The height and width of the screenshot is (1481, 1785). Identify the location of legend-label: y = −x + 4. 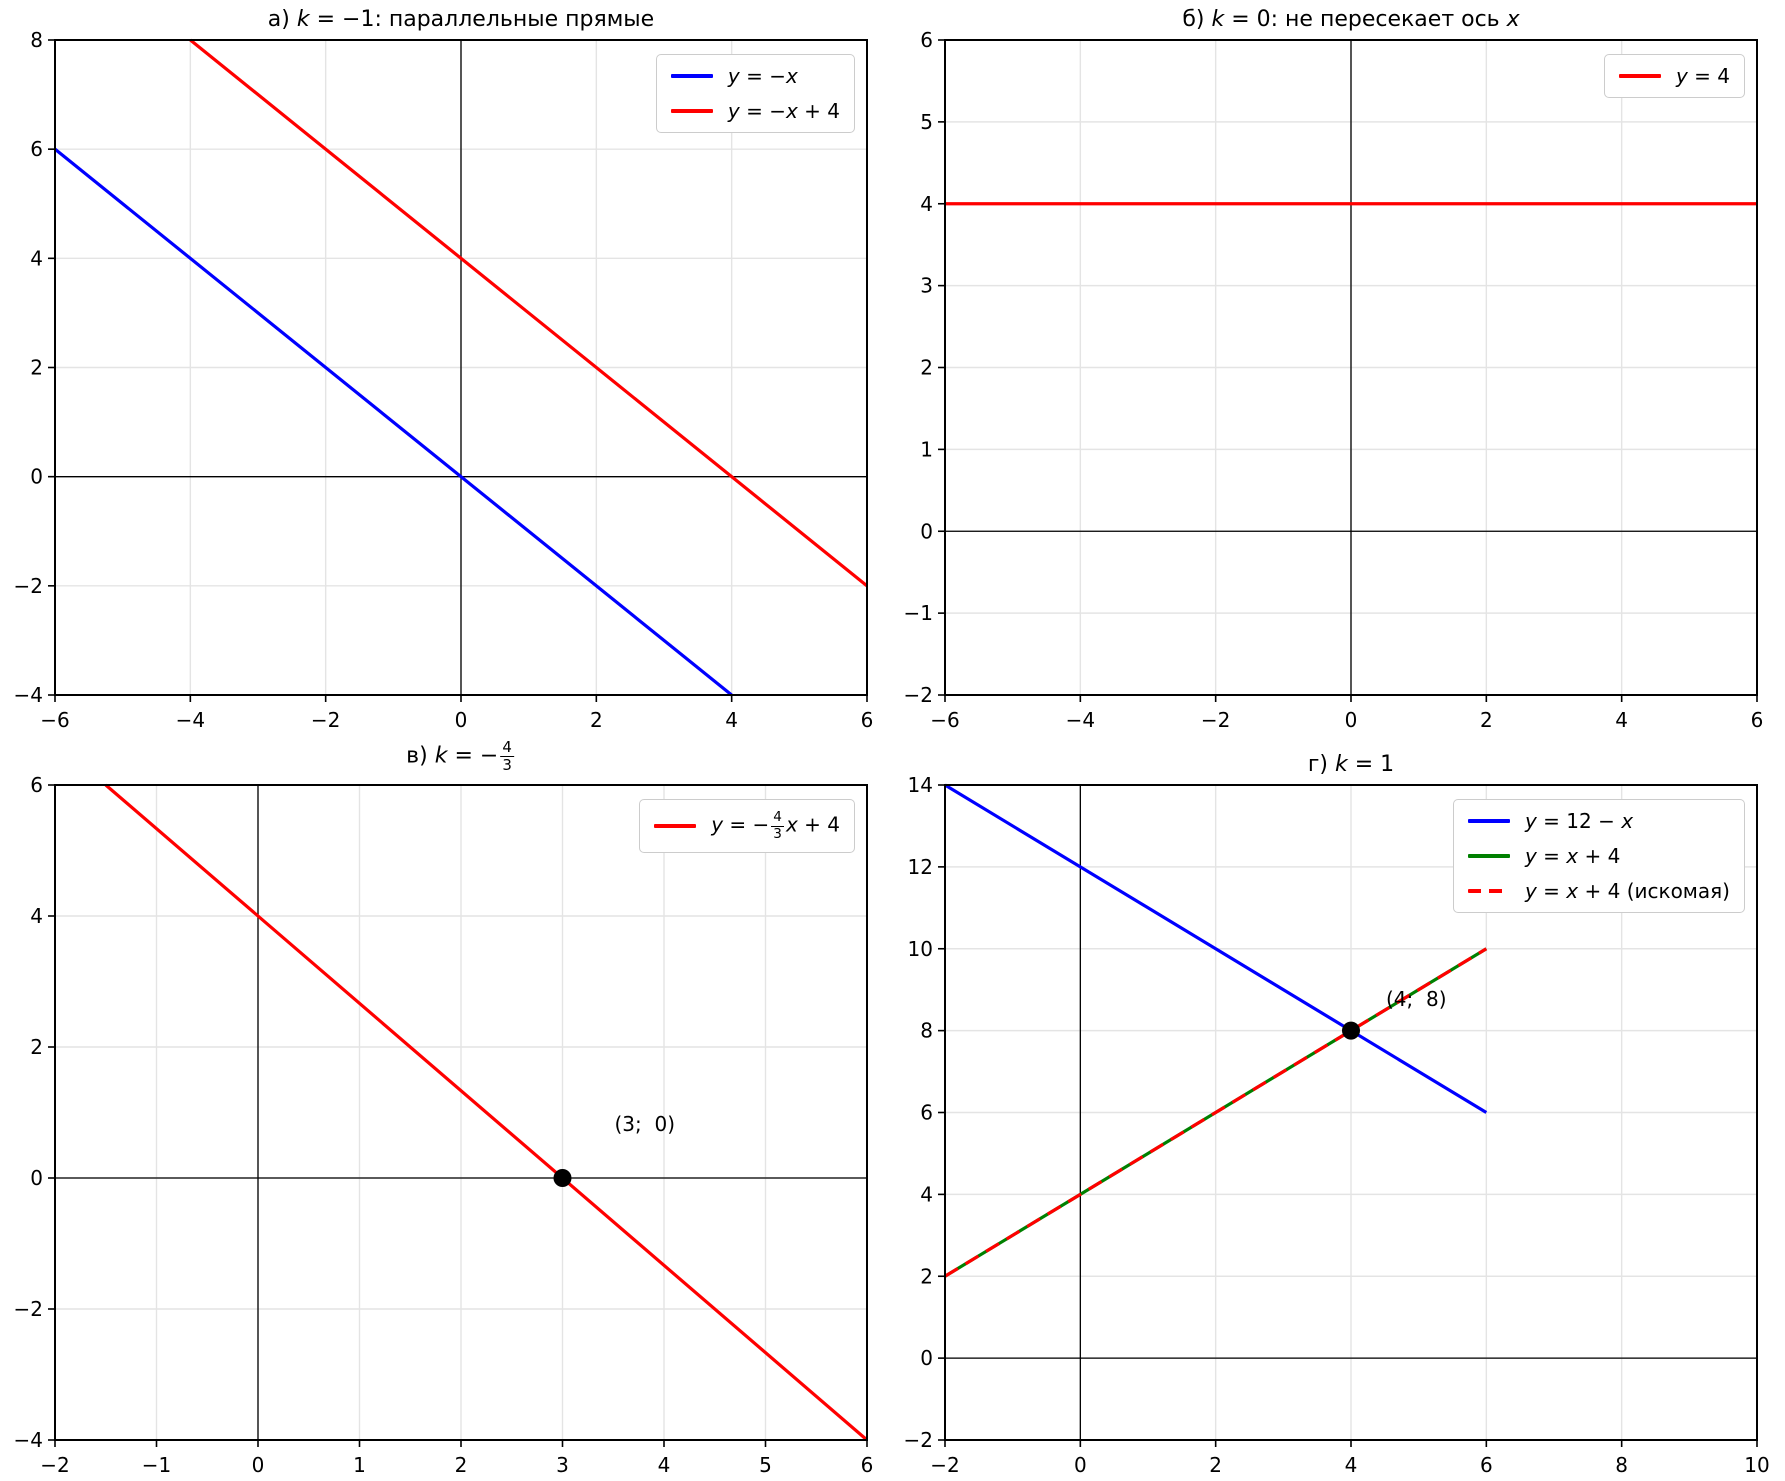
(783, 111).